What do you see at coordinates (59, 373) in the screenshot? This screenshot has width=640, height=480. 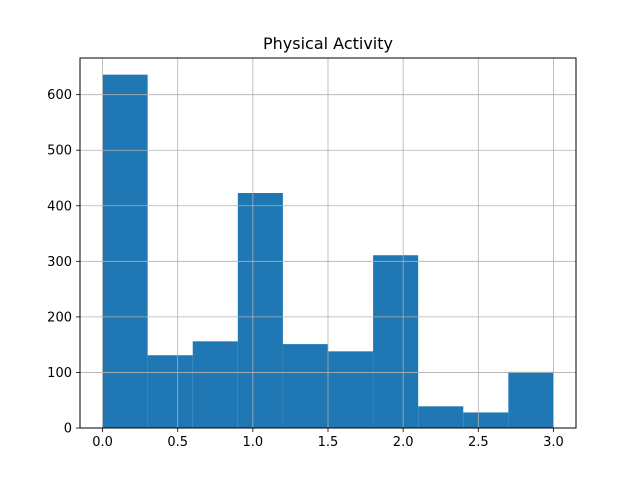 I see `y-tick-label: 100` at bounding box center [59, 373].